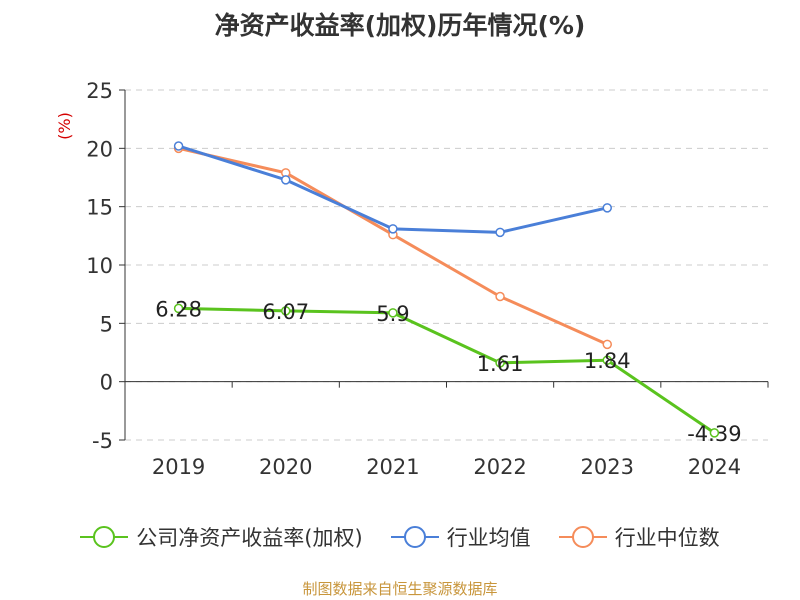 The height and width of the screenshot is (600, 800). What do you see at coordinates (488, 538) in the screenshot?
I see `legend-label: 行业均值` at bounding box center [488, 538].